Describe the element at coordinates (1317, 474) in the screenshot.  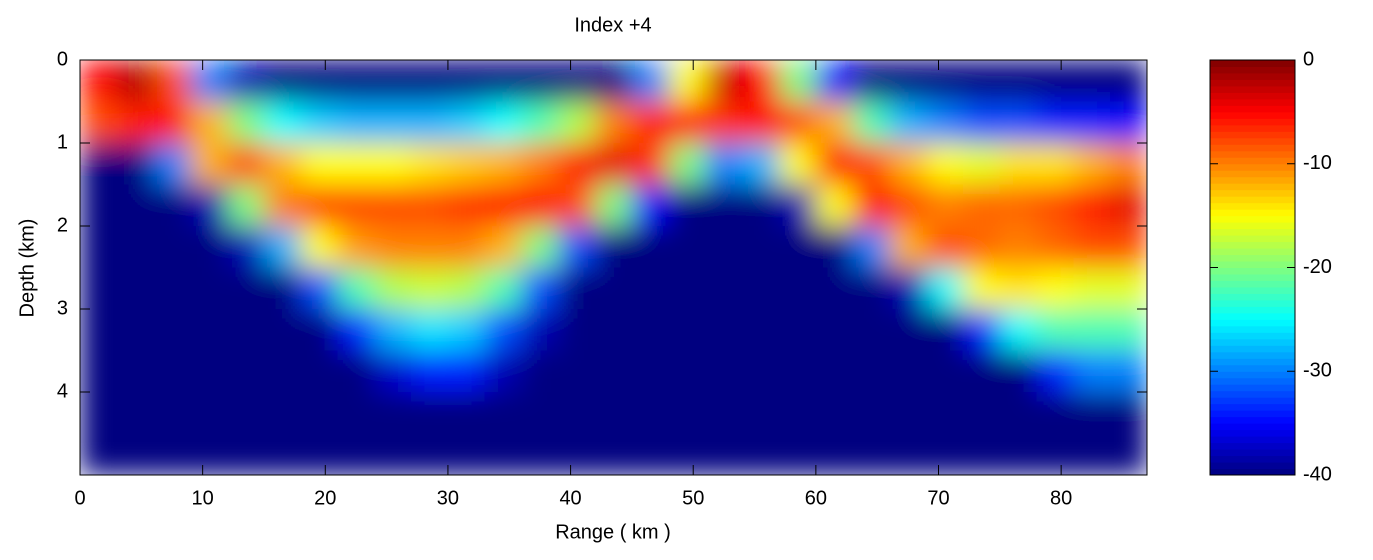
I see `colorbar-tick-label: -40` at that location.